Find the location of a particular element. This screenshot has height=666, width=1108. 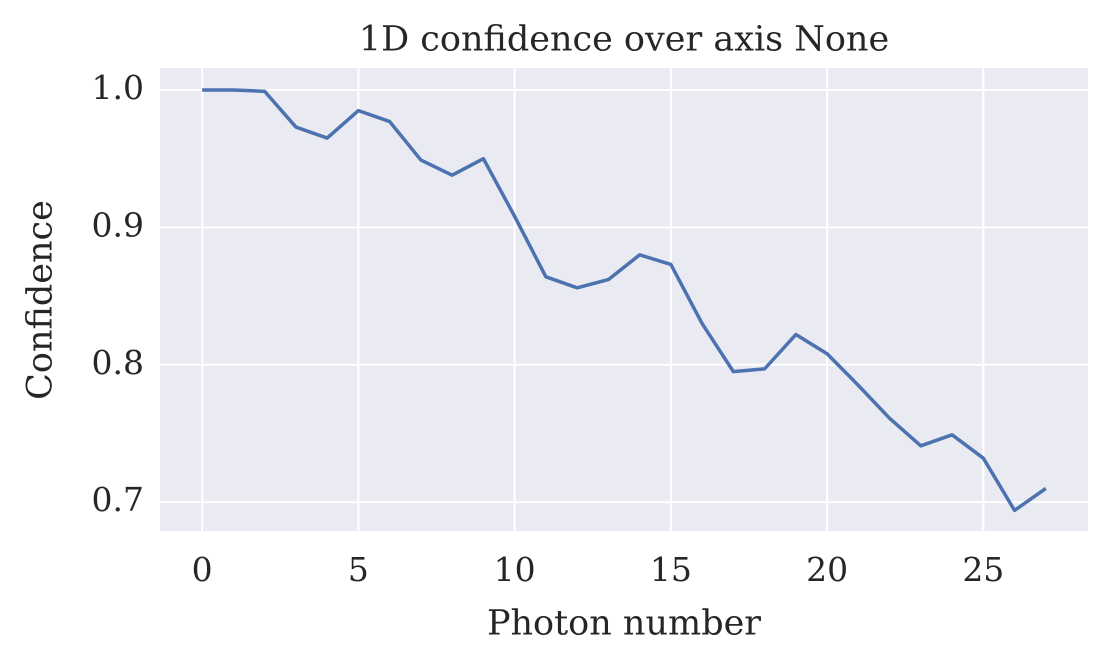

x-tick-label: 10 is located at coordinates (515, 569).